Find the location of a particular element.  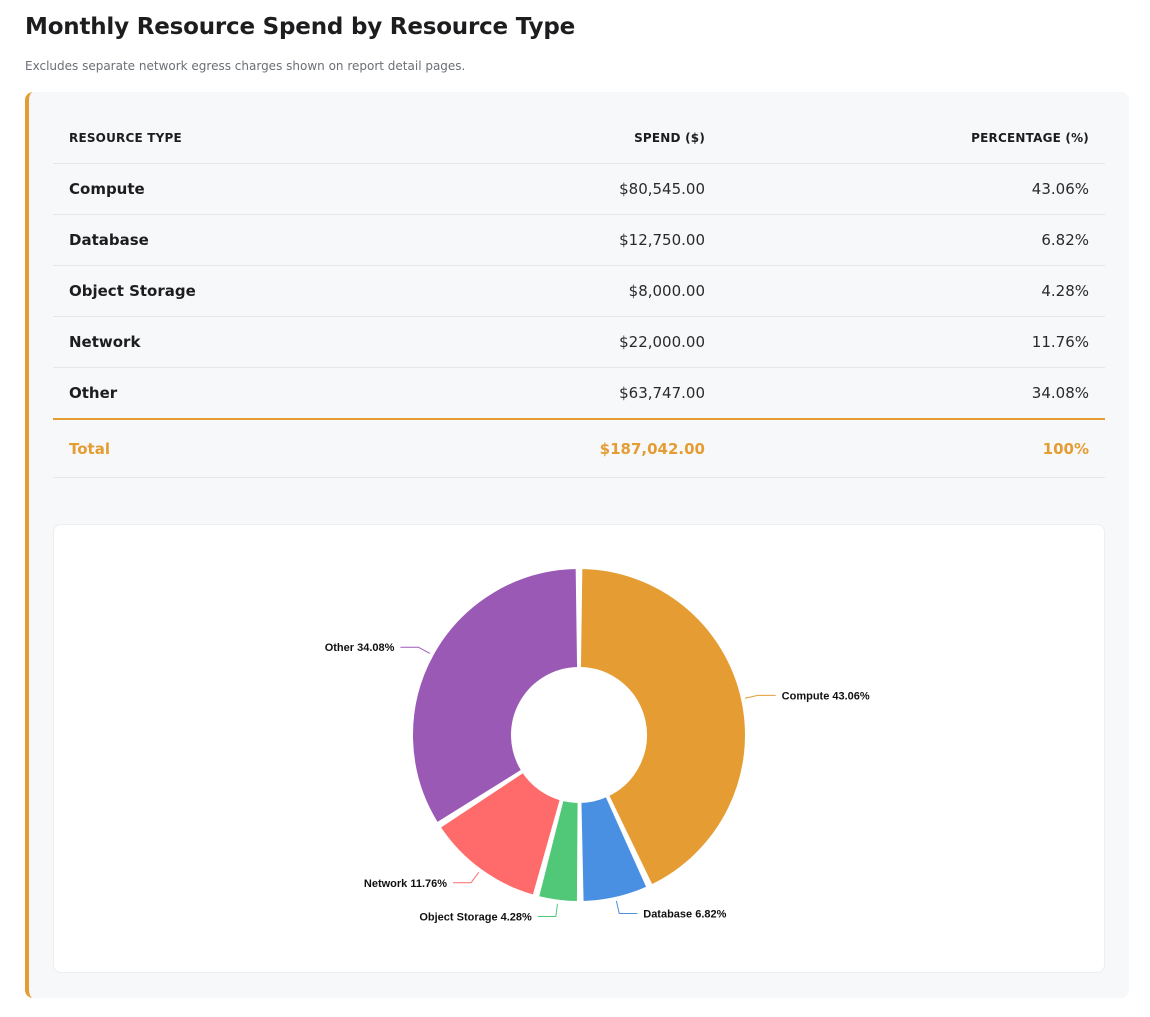

total-spend: $187,042.00 is located at coordinates (582, 448).